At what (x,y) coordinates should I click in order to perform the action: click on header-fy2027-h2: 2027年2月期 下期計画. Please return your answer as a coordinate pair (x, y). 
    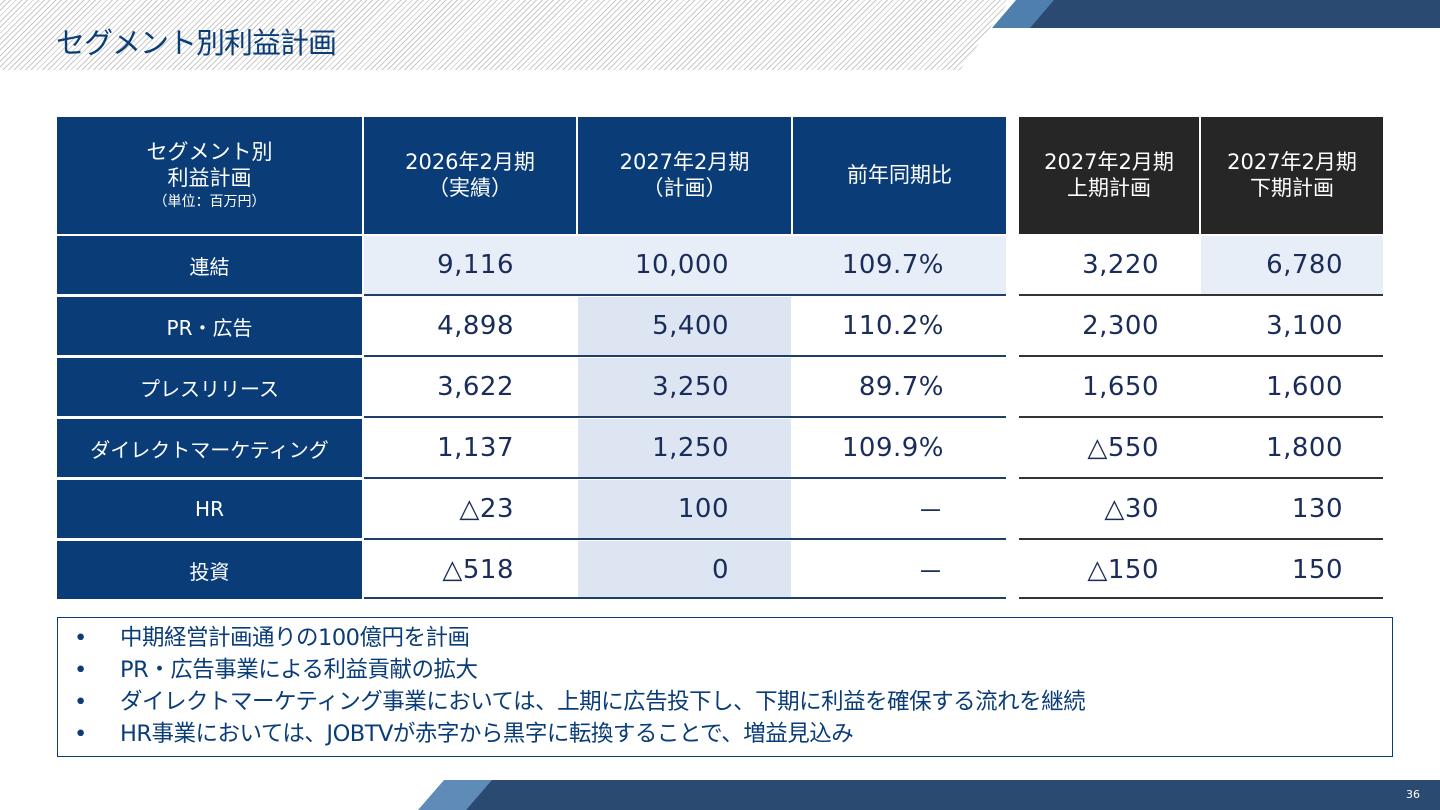
    Looking at the image, I should click on (1292, 175).